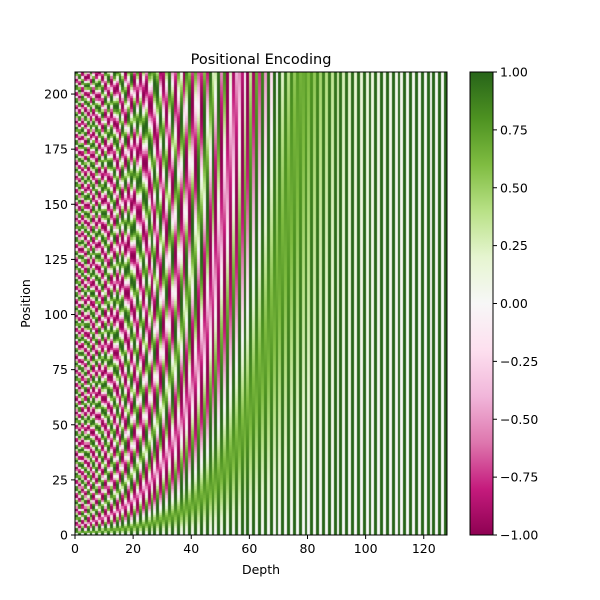 This screenshot has width=600, height=600. What do you see at coordinates (56, 314) in the screenshot?
I see `y-tick-label: 100` at bounding box center [56, 314].